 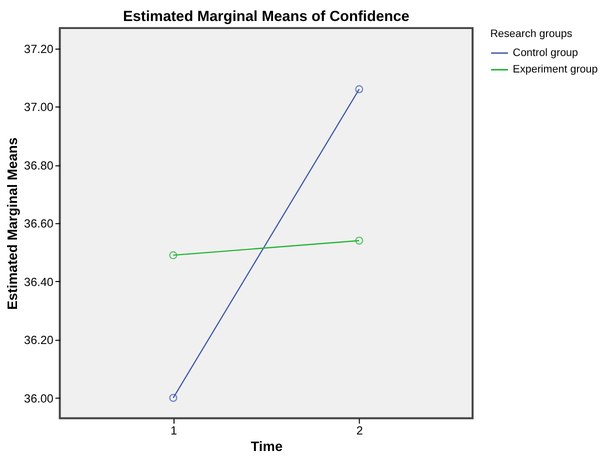 I want to click on y-tick-label: 36.40, so click(x=39, y=282).